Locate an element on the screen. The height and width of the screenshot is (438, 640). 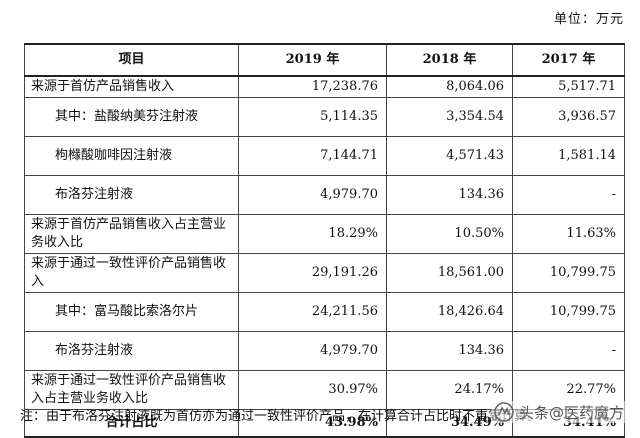
header-item: 项目 is located at coordinates (131, 60).